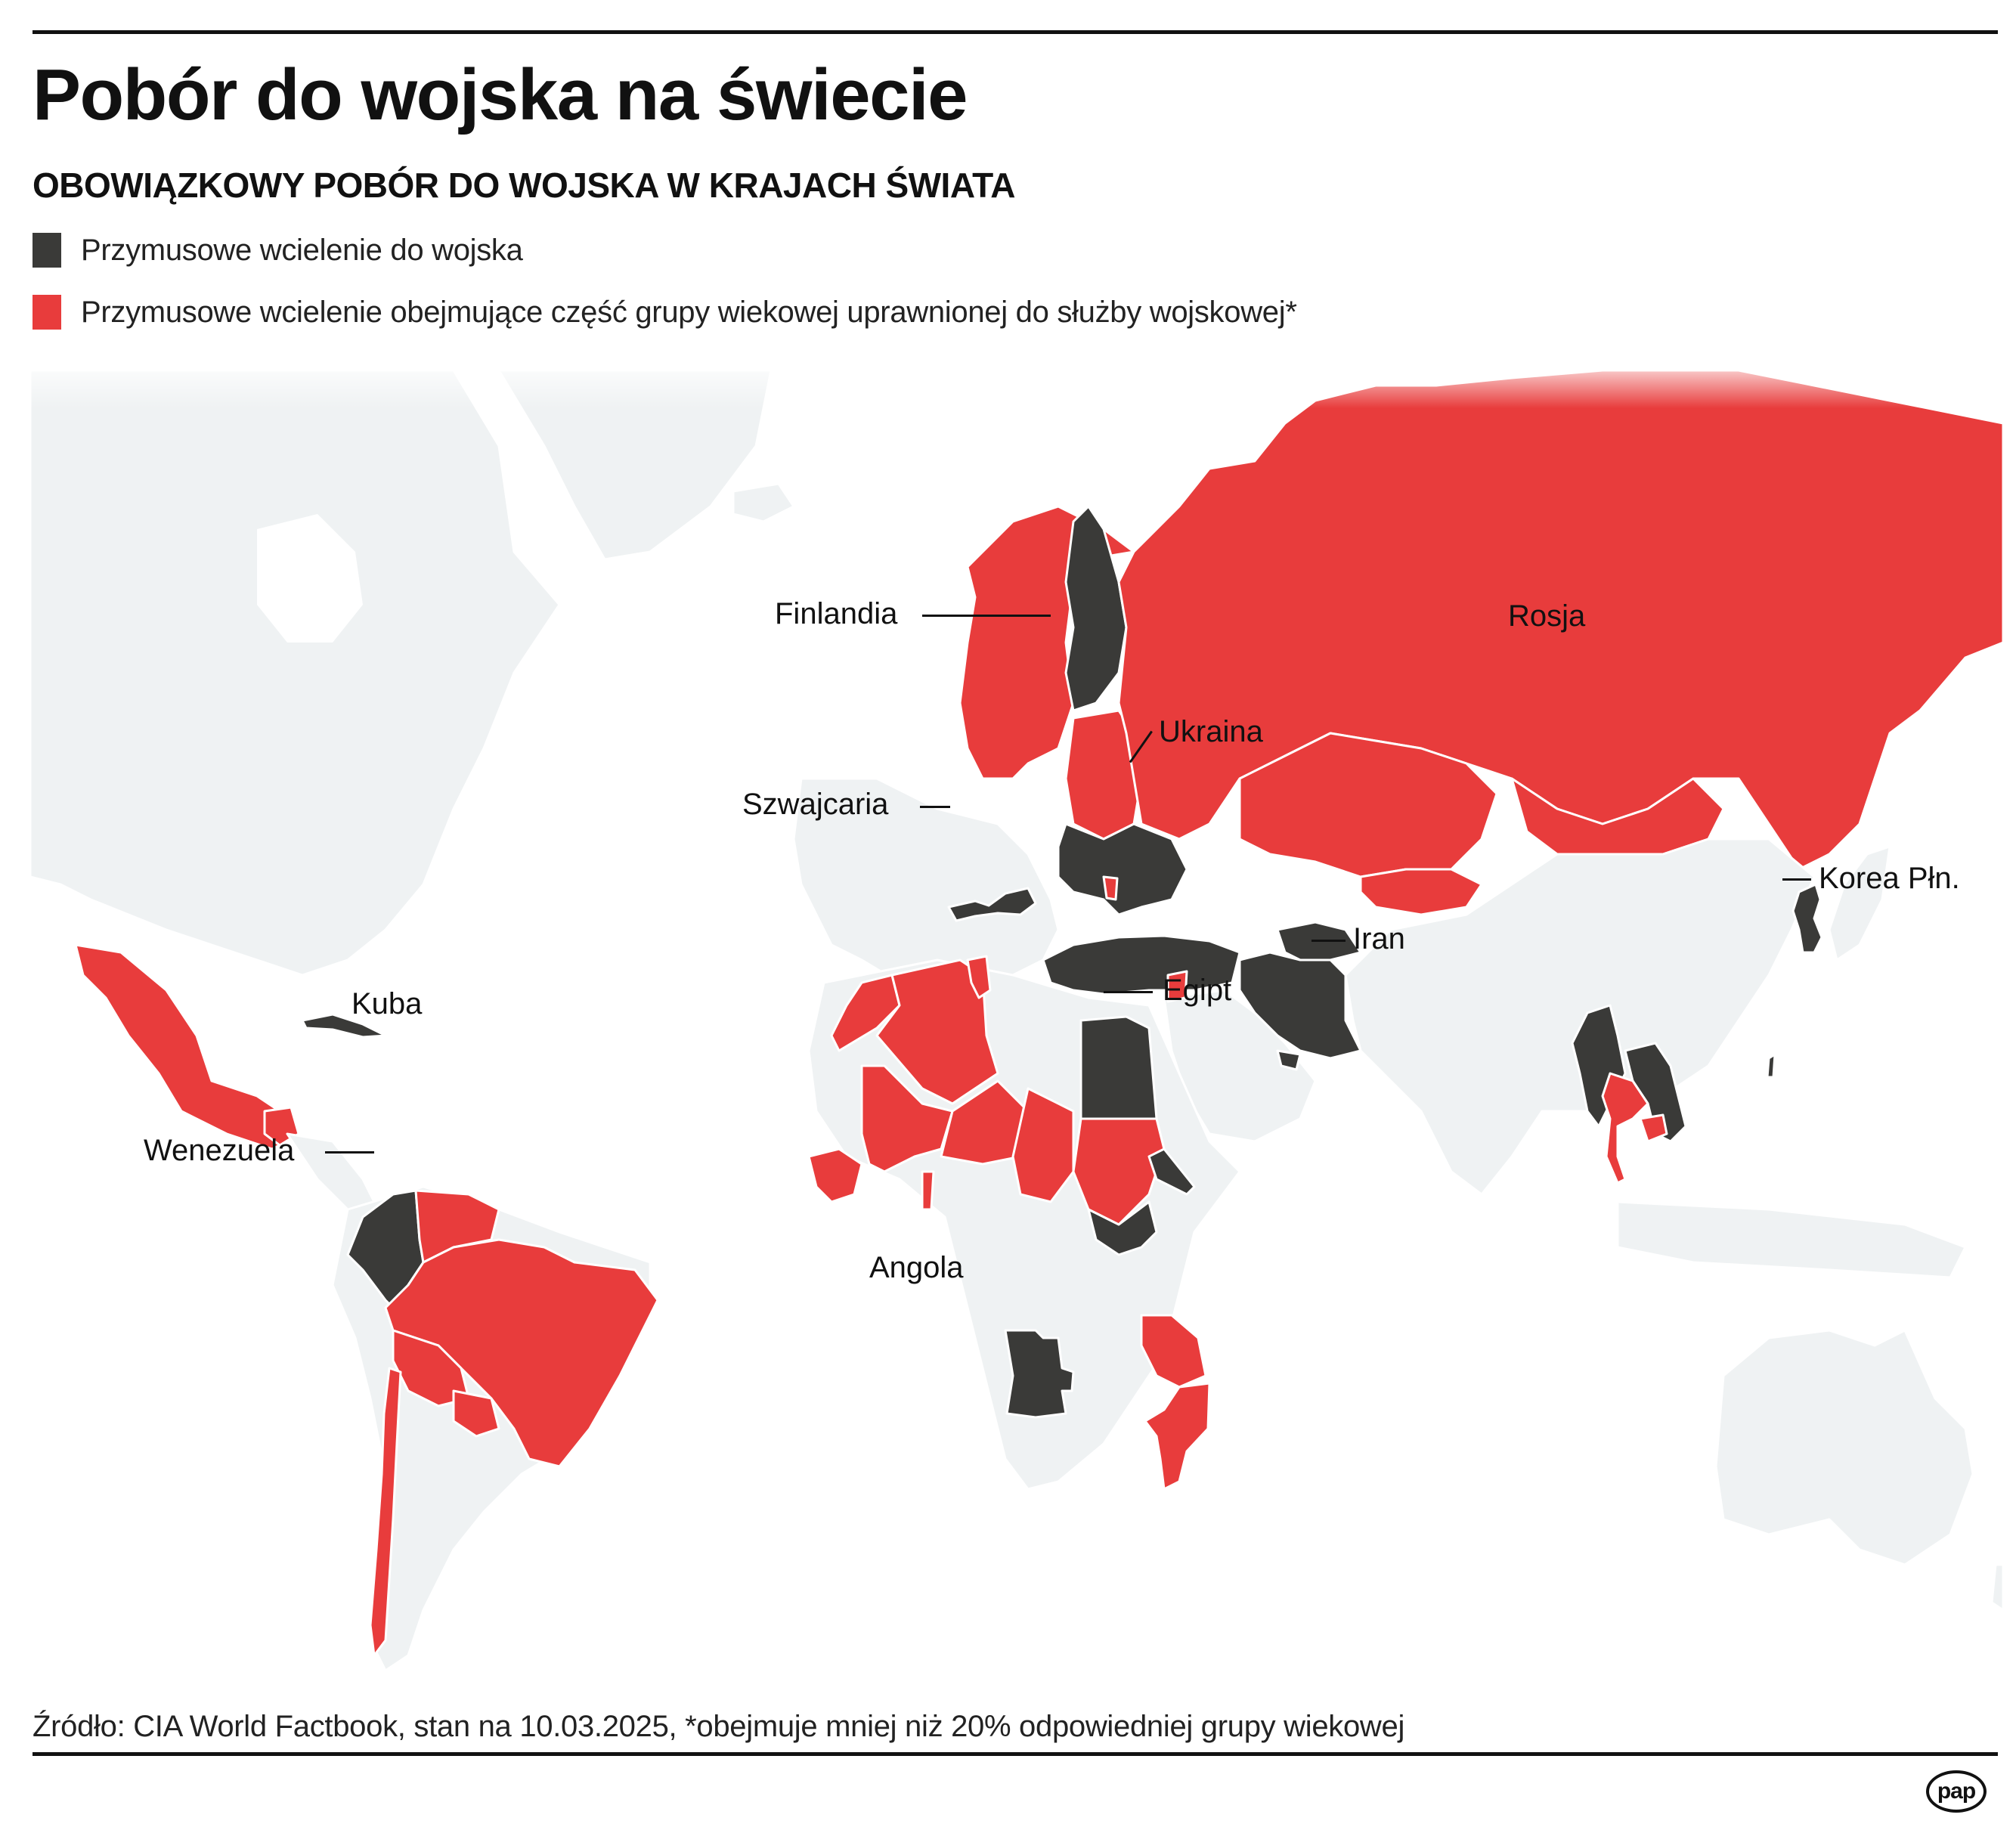  What do you see at coordinates (386, 1512) in the screenshot?
I see `chile` at bounding box center [386, 1512].